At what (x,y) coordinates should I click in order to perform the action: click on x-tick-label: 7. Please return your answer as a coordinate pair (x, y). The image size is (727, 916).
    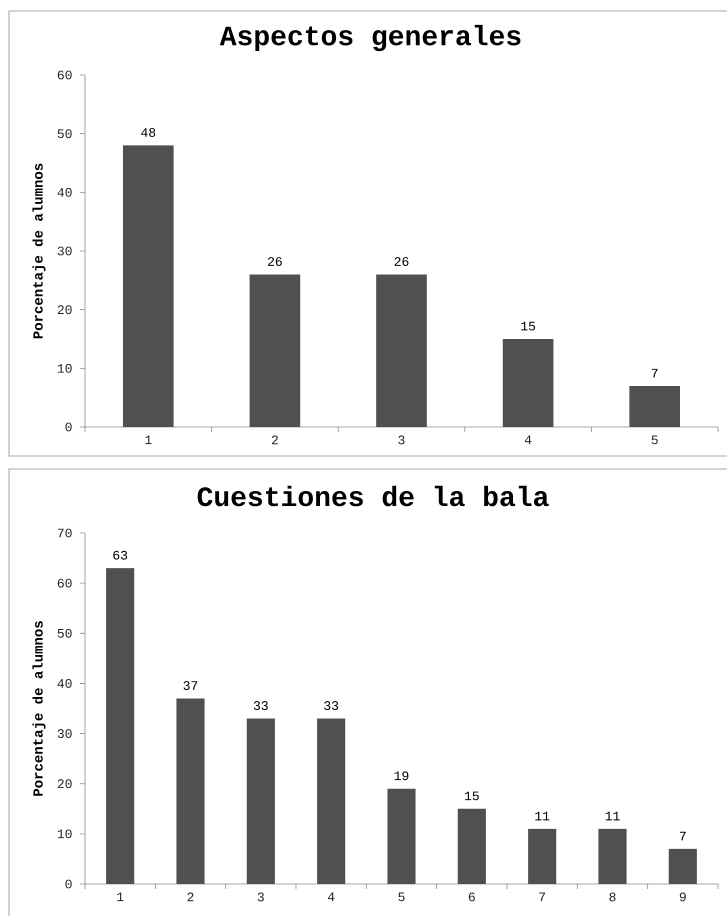
    Looking at the image, I should click on (542, 897).